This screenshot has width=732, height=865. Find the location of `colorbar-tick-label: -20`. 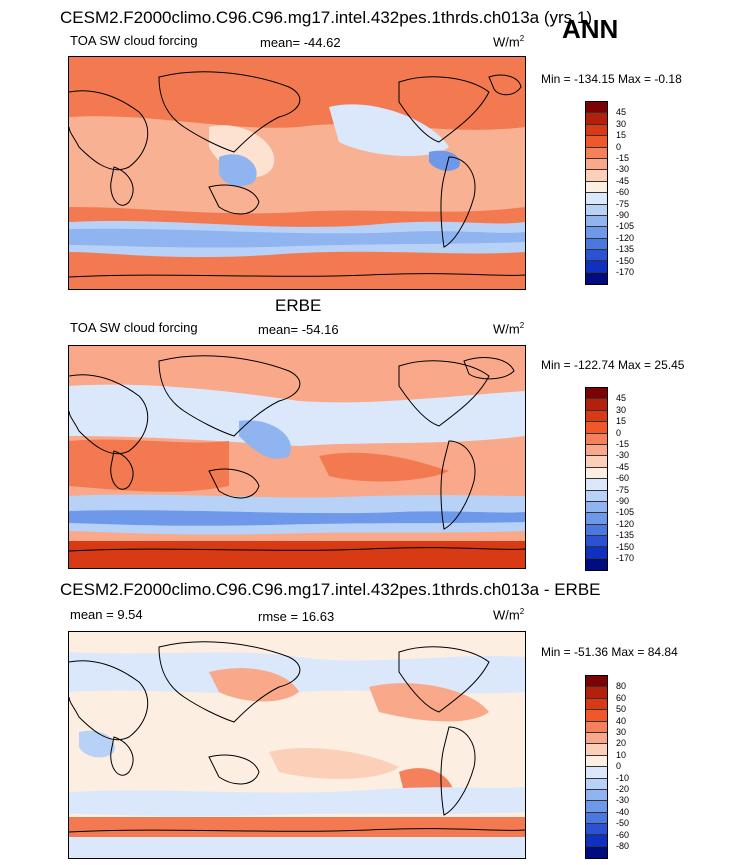

colorbar-tick-label: -20 is located at coordinates (623, 789).